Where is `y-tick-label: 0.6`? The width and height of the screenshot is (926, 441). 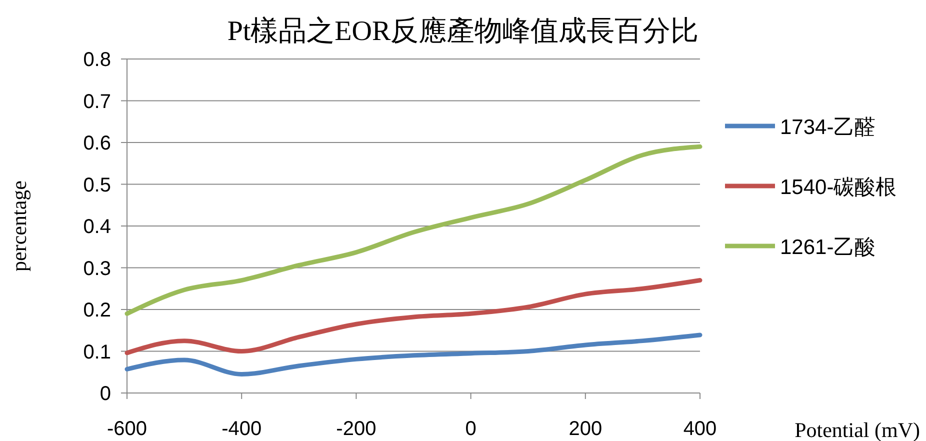
y-tick-label: 0.6 is located at coordinates (97, 143).